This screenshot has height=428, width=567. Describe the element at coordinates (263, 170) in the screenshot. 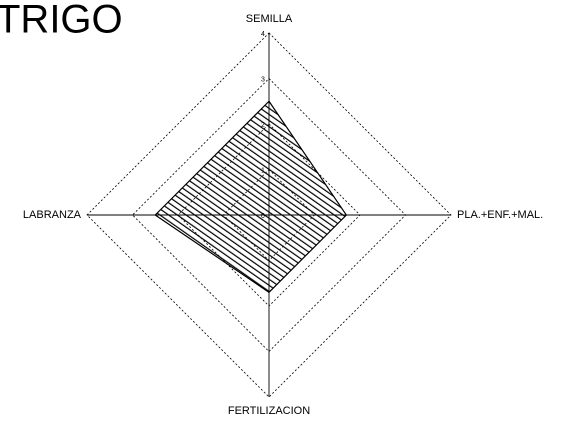

I see `r-tick-label: 1` at that location.